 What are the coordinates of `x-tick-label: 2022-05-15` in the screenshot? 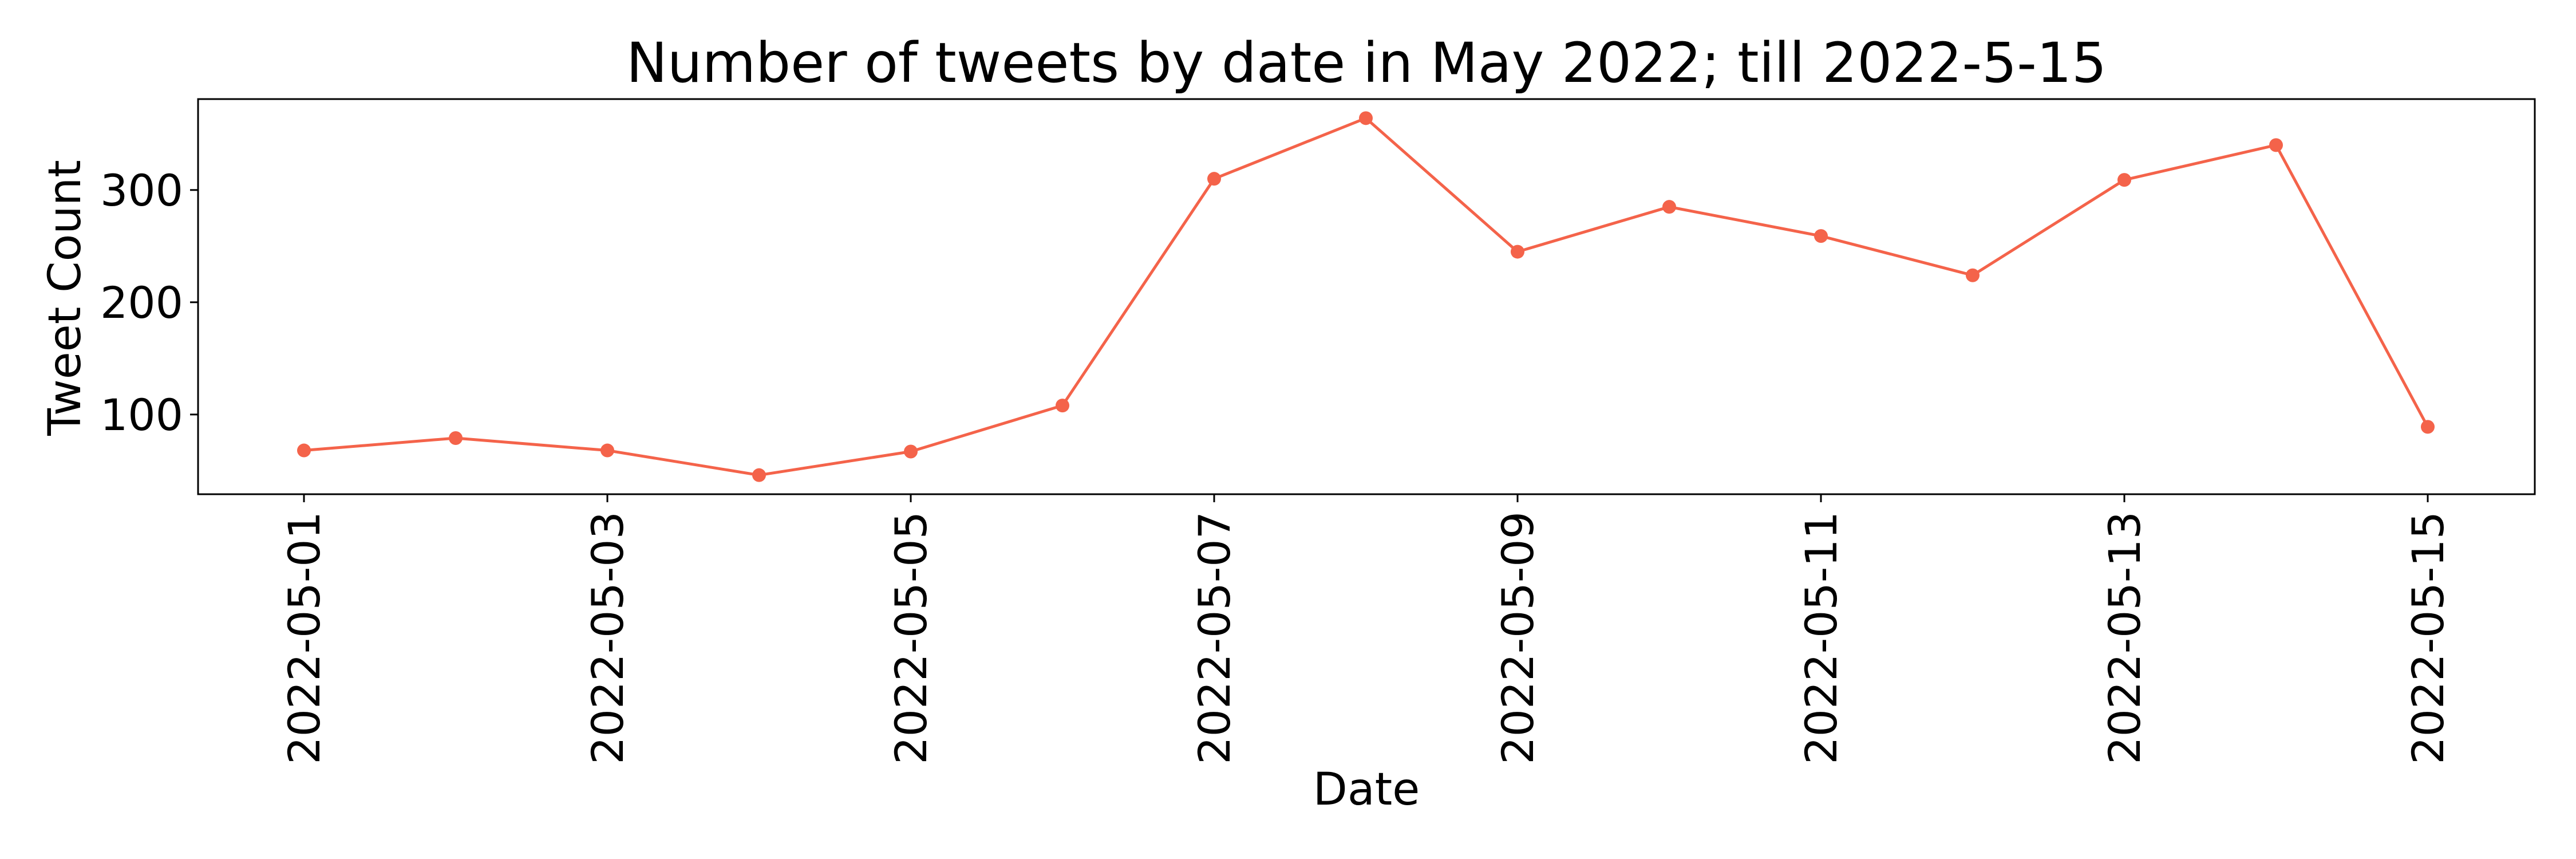 It's located at (2428, 638).